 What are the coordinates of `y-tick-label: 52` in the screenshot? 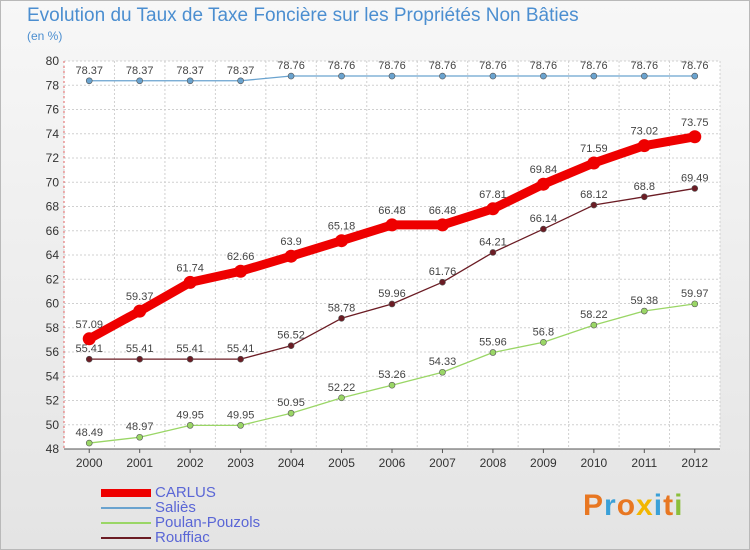 It's located at (53, 401).